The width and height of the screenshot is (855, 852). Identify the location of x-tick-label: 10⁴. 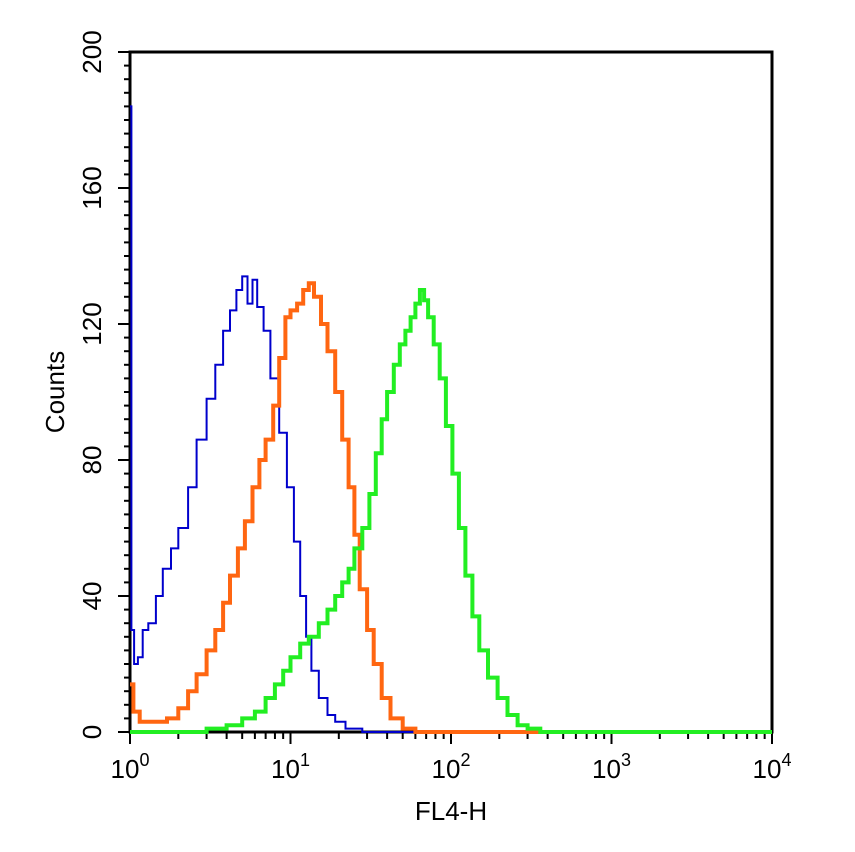
(772, 767).